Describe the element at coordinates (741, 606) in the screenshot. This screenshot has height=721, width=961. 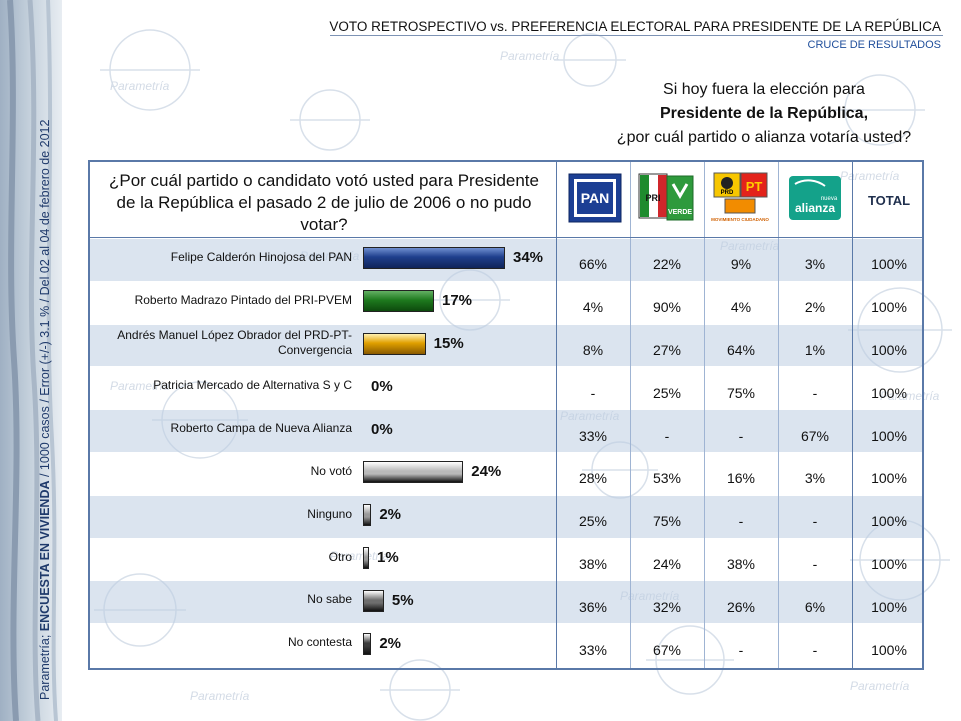
I see `cross-table-cell: 26%` at that location.